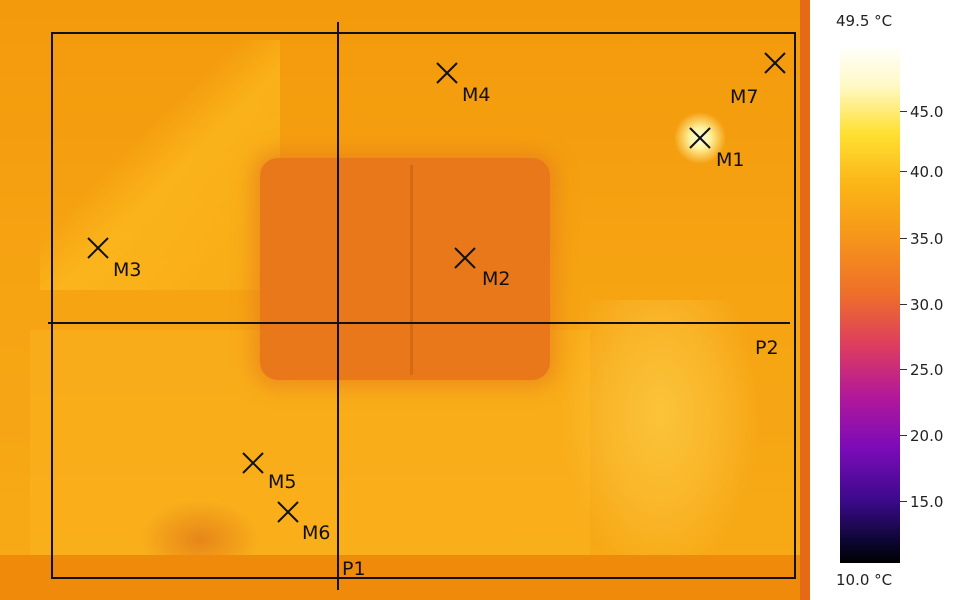 This screenshot has height=600, width=973. Describe the element at coordinates (160, 165) in the screenshot. I see `warm-wall-area` at that location.